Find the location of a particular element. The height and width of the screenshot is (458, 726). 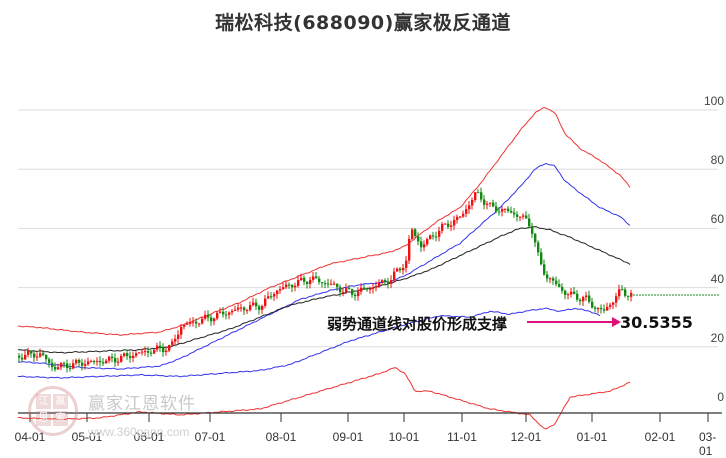

y-tick-label: 80 is located at coordinates (717, 160).